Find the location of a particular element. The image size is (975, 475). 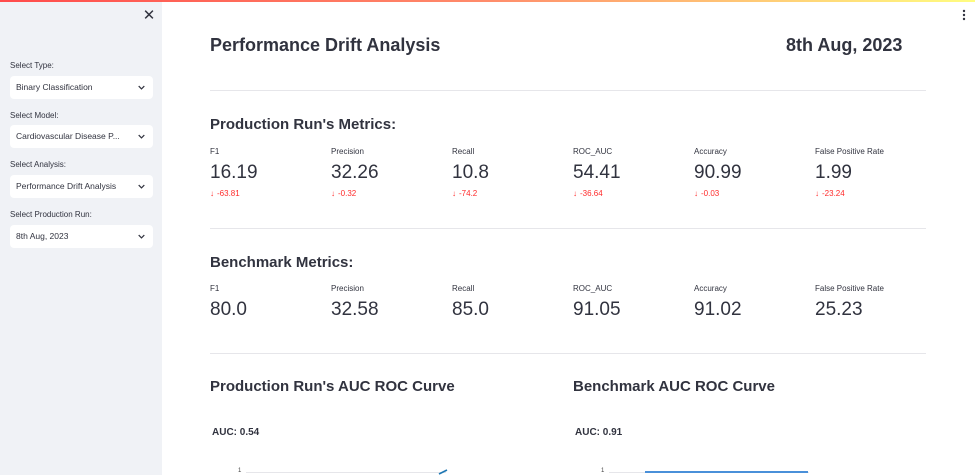

benchmark-auc-roc-heading: Benchmark AUC ROC Curve is located at coordinates (674, 386).